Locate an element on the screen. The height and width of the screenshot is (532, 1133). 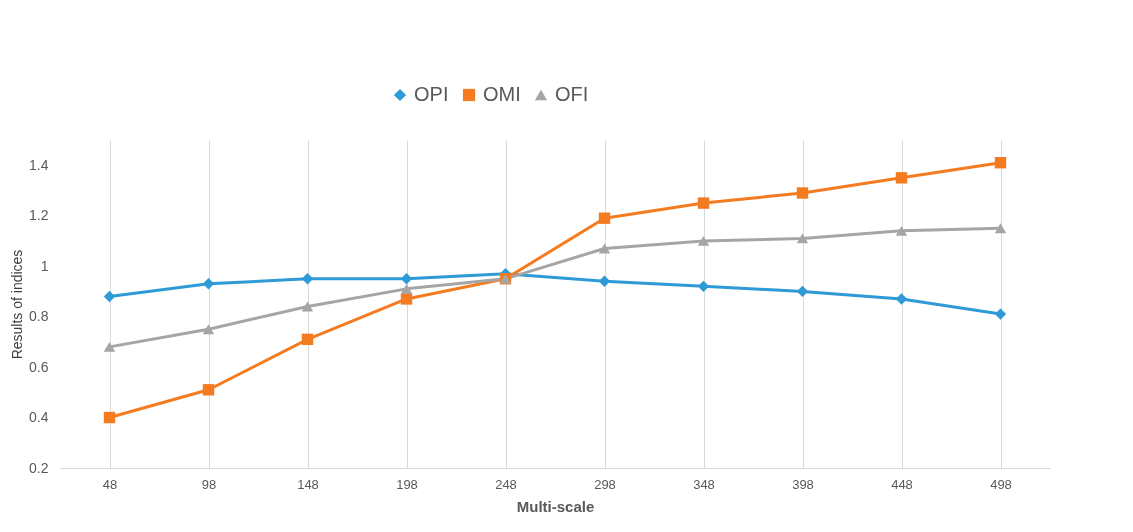
legend-label: OFI is located at coordinates (572, 94).